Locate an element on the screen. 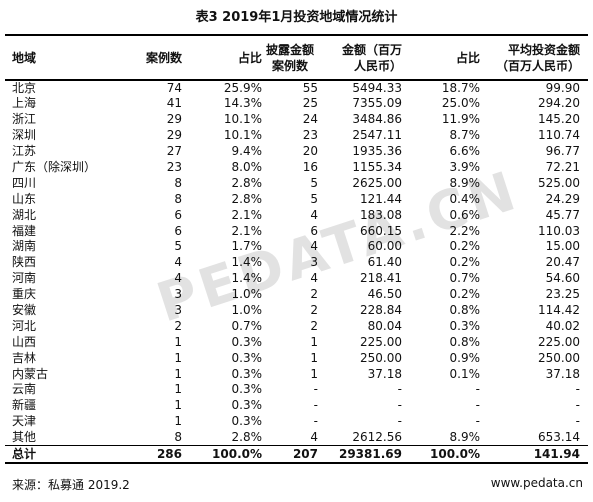  cell: 660.15 is located at coordinates (381, 230).